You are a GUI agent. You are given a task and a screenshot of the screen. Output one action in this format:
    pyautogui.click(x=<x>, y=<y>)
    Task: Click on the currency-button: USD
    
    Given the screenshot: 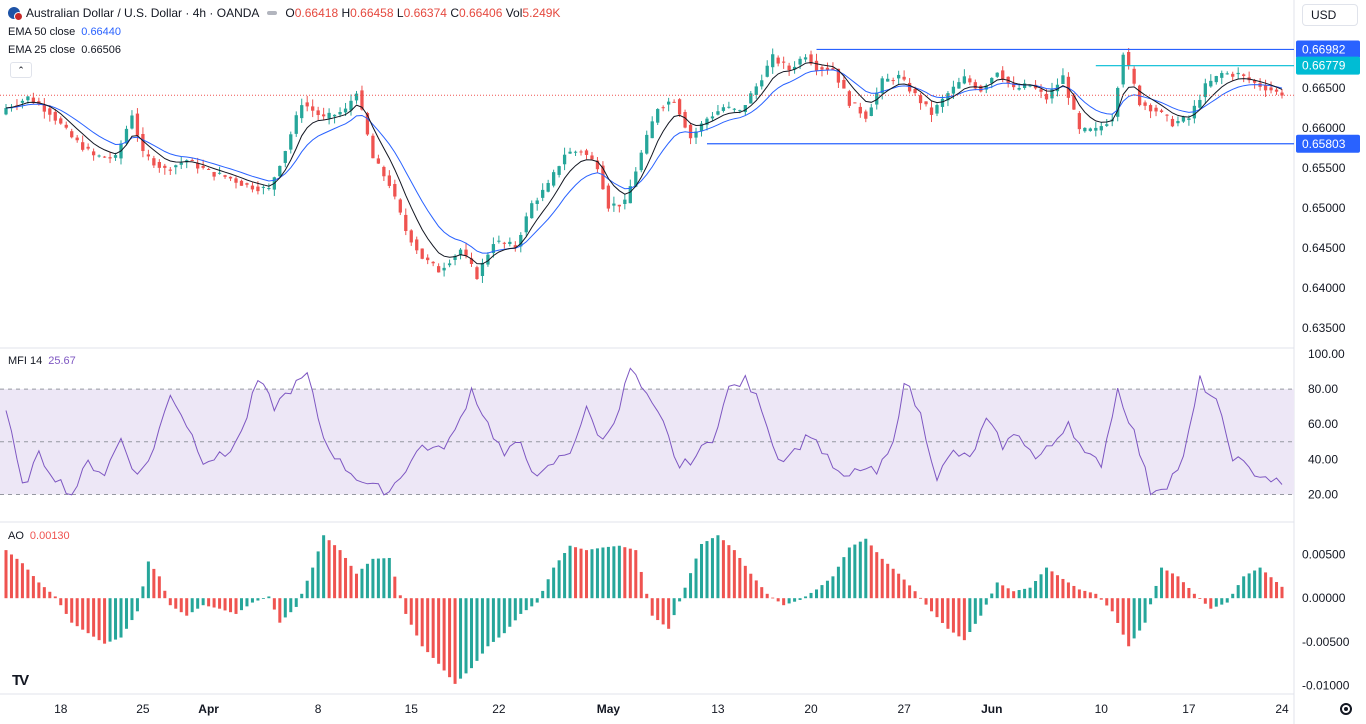 What is the action you would take?
    pyautogui.click(x=1330, y=15)
    